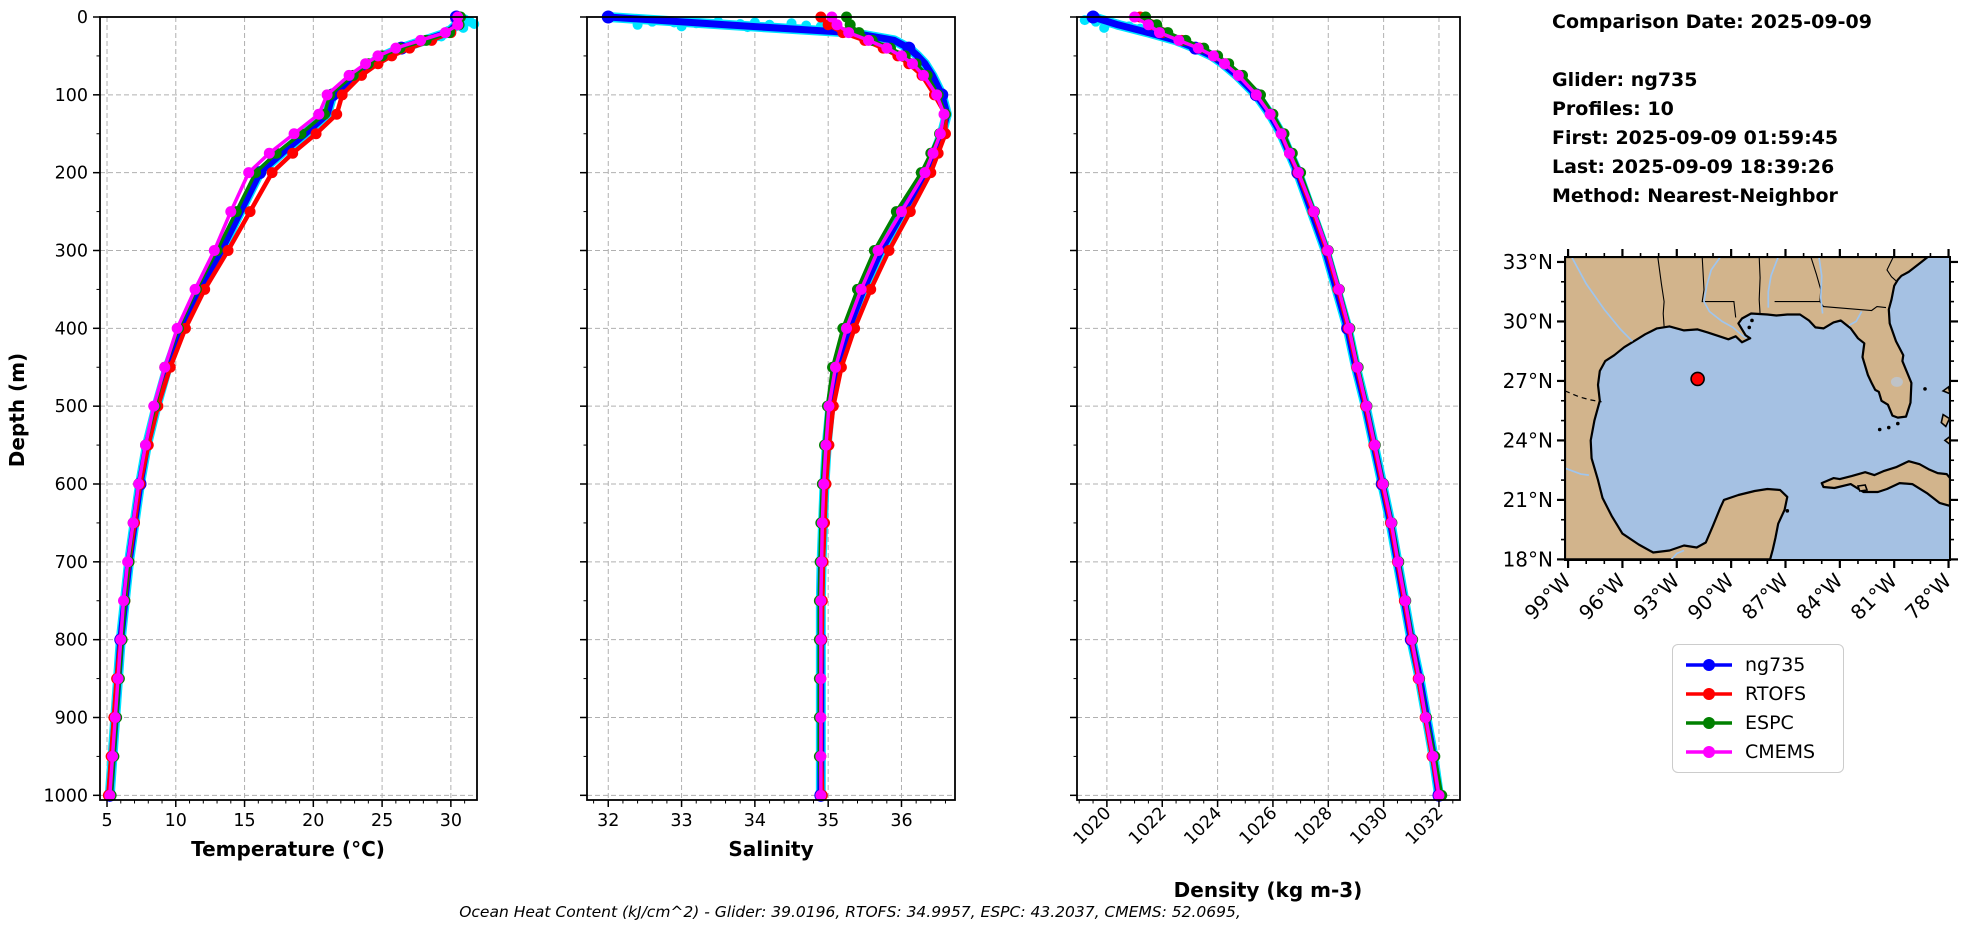 The height and width of the screenshot is (934, 1987). Describe the element at coordinates (770, 849) in the screenshot. I see `salinity-profile-xlabel: Salinity` at that location.